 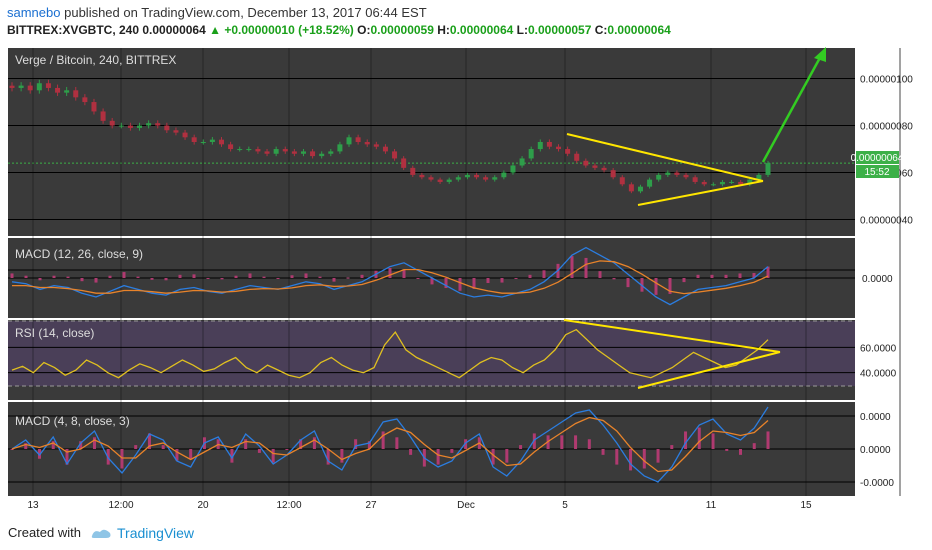 What do you see at coordinates (95, 60) in the screenshot?
I see `price-panel-title: Verge / Bitcoin, 240, BITTREX` at bounding box center [95, 60].